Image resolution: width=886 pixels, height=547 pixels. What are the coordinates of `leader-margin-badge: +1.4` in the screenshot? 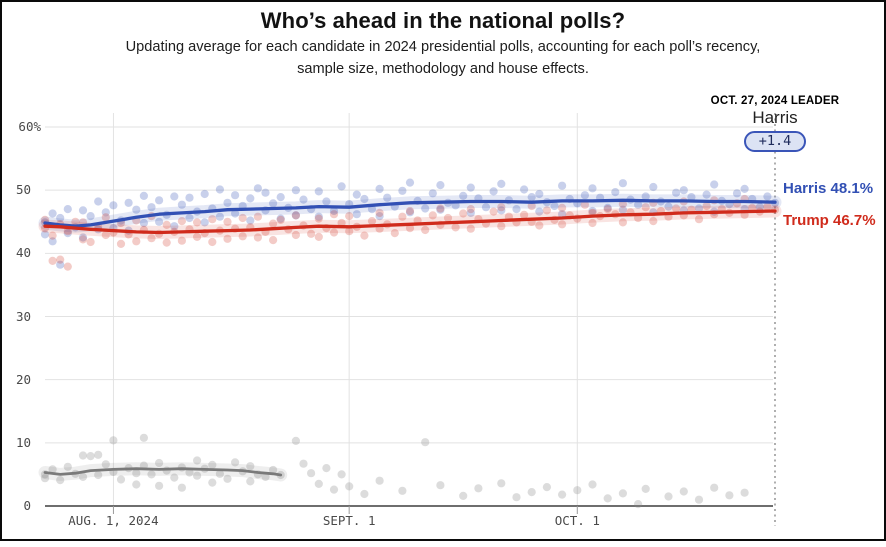 It's located at (775, 141).